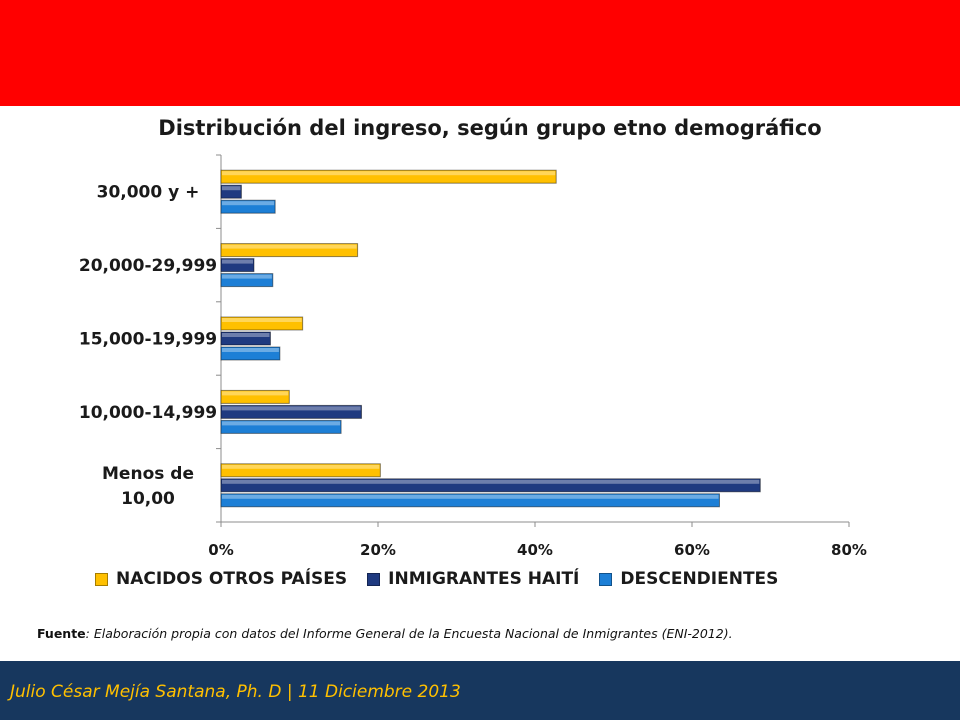 The height and width of the screenshot is (720, 960). I want to click on legend-item-haiti: INMIGRANTES HAITÍ, so click(473, 579).